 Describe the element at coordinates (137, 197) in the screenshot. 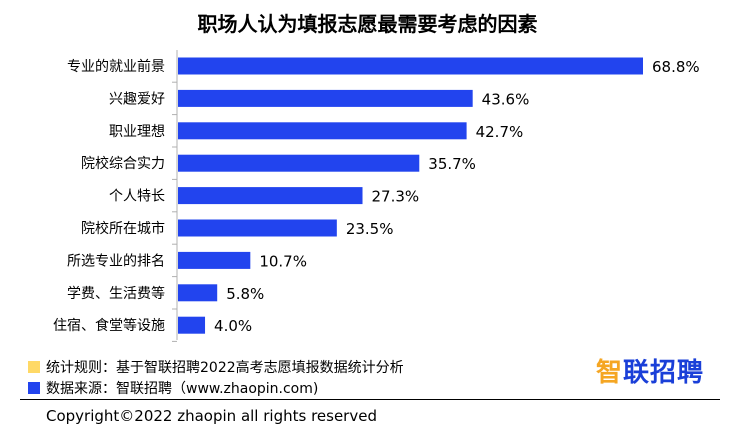

I see `category-label: 个人特长` at that location.